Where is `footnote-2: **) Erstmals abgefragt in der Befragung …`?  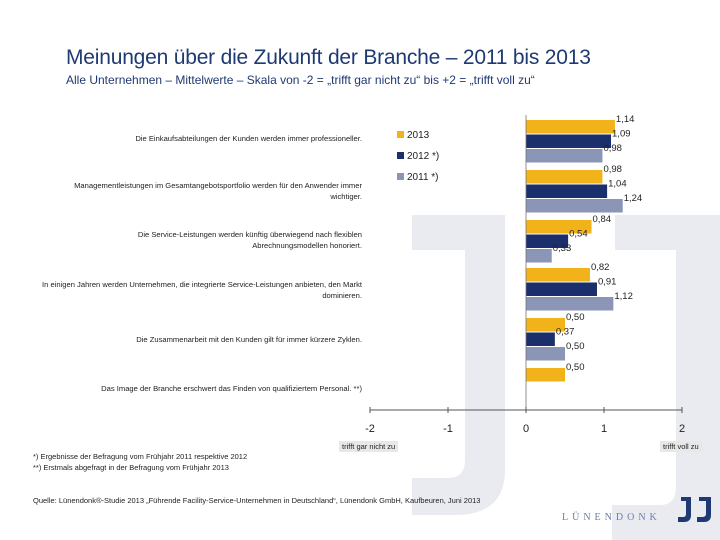 footnote-2: **) Erstmals abgefragt in der Befragung … is located at coordinates (131, 467).